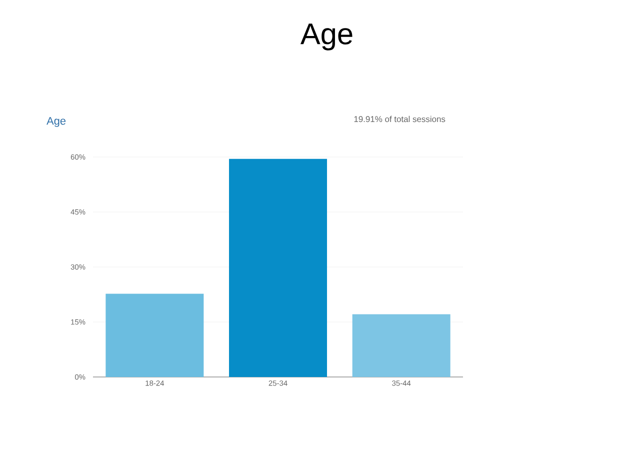 Image resolution: width=641 pixels, height=462 pixels. I want to click on chart-subtitle: Age, so click(56, 122).